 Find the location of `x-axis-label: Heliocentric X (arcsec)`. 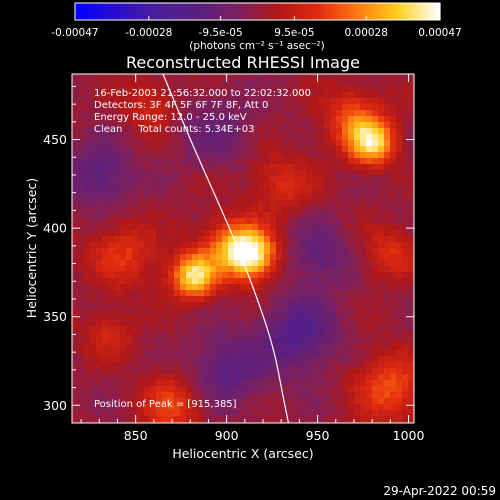

x-axis-label: Heliocentric X (arcsec) is located at coordinates (242, 453).